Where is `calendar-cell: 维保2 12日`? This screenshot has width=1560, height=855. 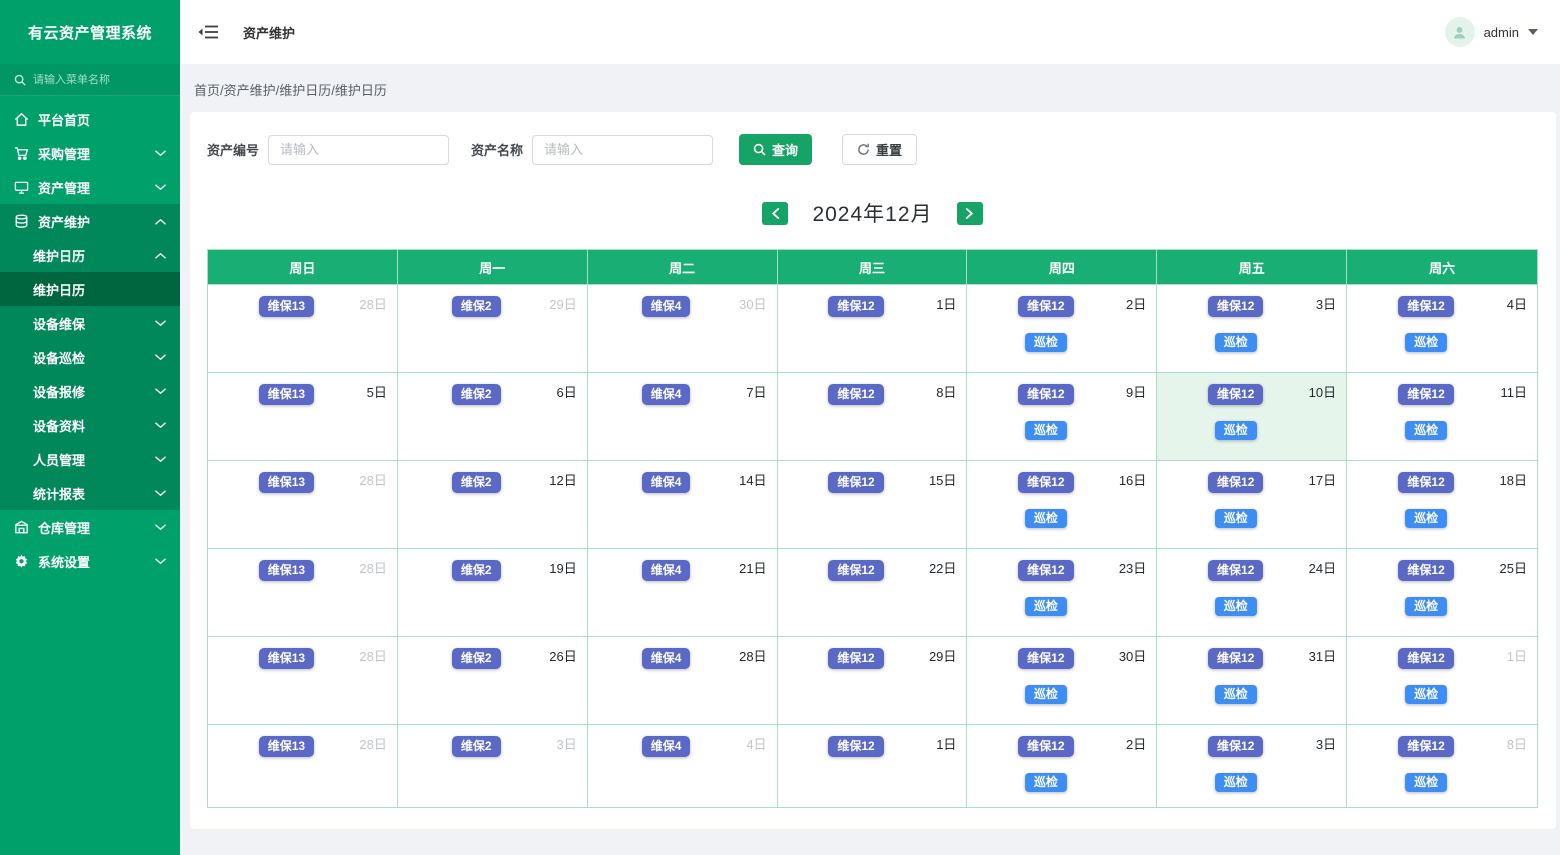
calendar-cell: 维保2 12日 is located at coordinates (492, 504).